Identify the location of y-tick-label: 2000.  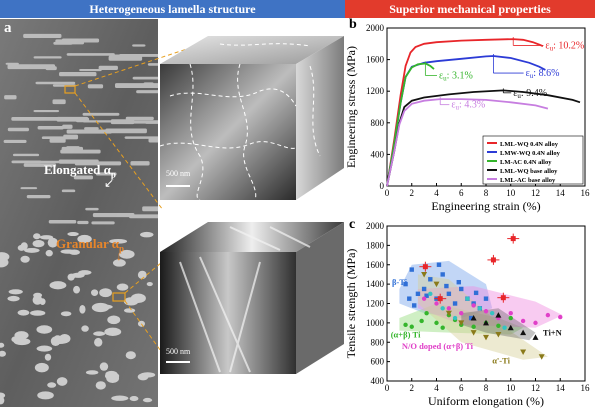
(375, 28).